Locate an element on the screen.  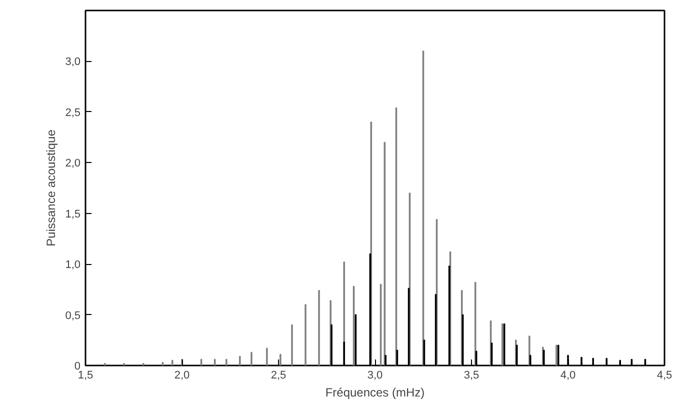
x-tick-label: 4,5 is located at coordinates (664, 376).